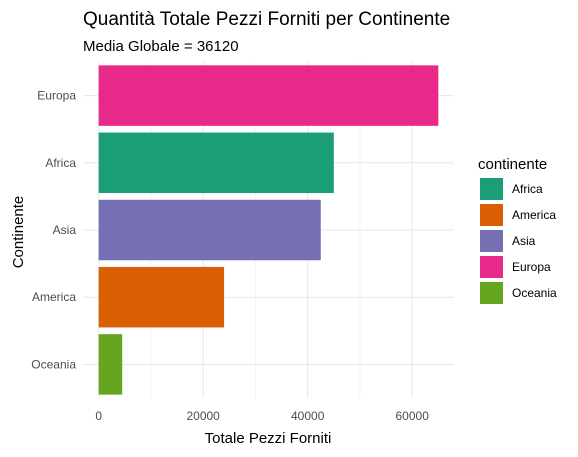 This screenshot has width=578, height=457. Describe the element at coordinates (209, 230) in the screenshot. I see `bar-asia` at that location.